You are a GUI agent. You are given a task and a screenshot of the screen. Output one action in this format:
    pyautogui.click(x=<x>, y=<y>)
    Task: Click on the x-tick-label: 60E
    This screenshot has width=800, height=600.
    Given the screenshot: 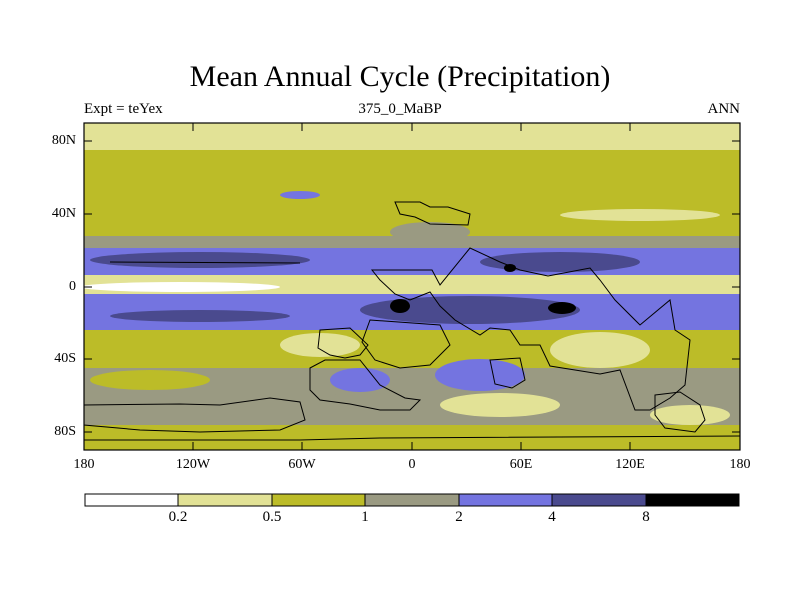 What is the action you would take?
    pyautogui.click(x=521, y=464)
    